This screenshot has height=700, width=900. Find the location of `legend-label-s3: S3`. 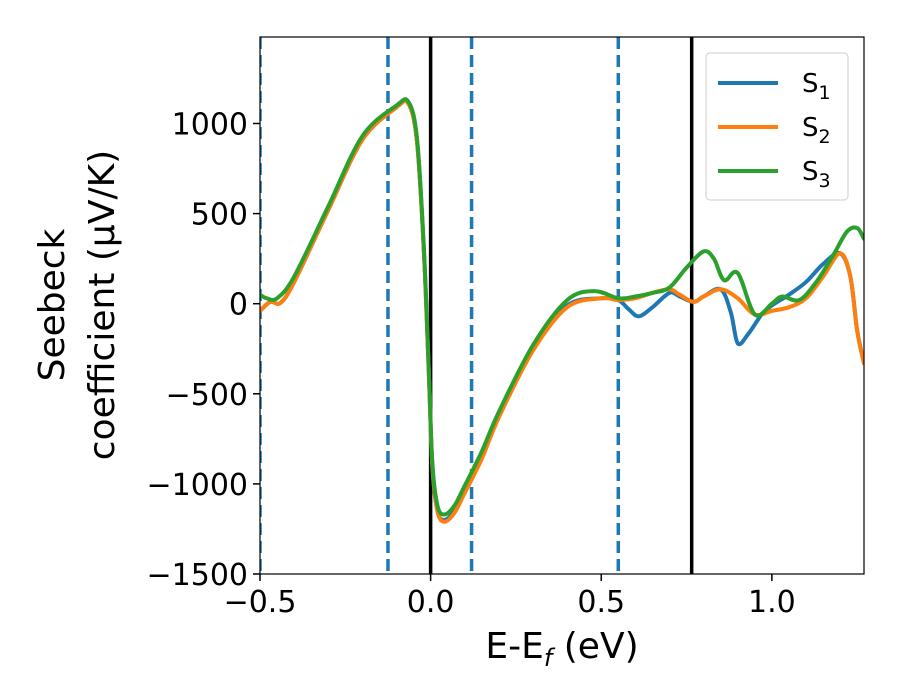

legend-label-s3: S3 is located at coordinates (816, 174).